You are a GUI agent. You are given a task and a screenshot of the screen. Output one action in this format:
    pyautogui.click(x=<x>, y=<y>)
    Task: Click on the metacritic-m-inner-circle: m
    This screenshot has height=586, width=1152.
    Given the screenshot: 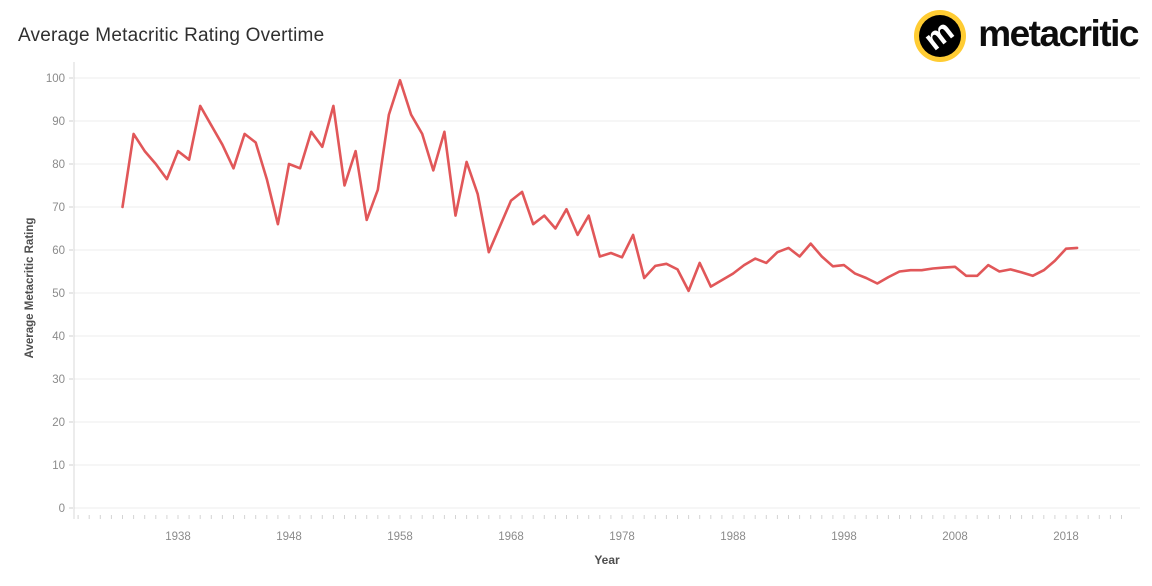 What is the action you would take?
    pyautogui.click(x=939, y=34)
    